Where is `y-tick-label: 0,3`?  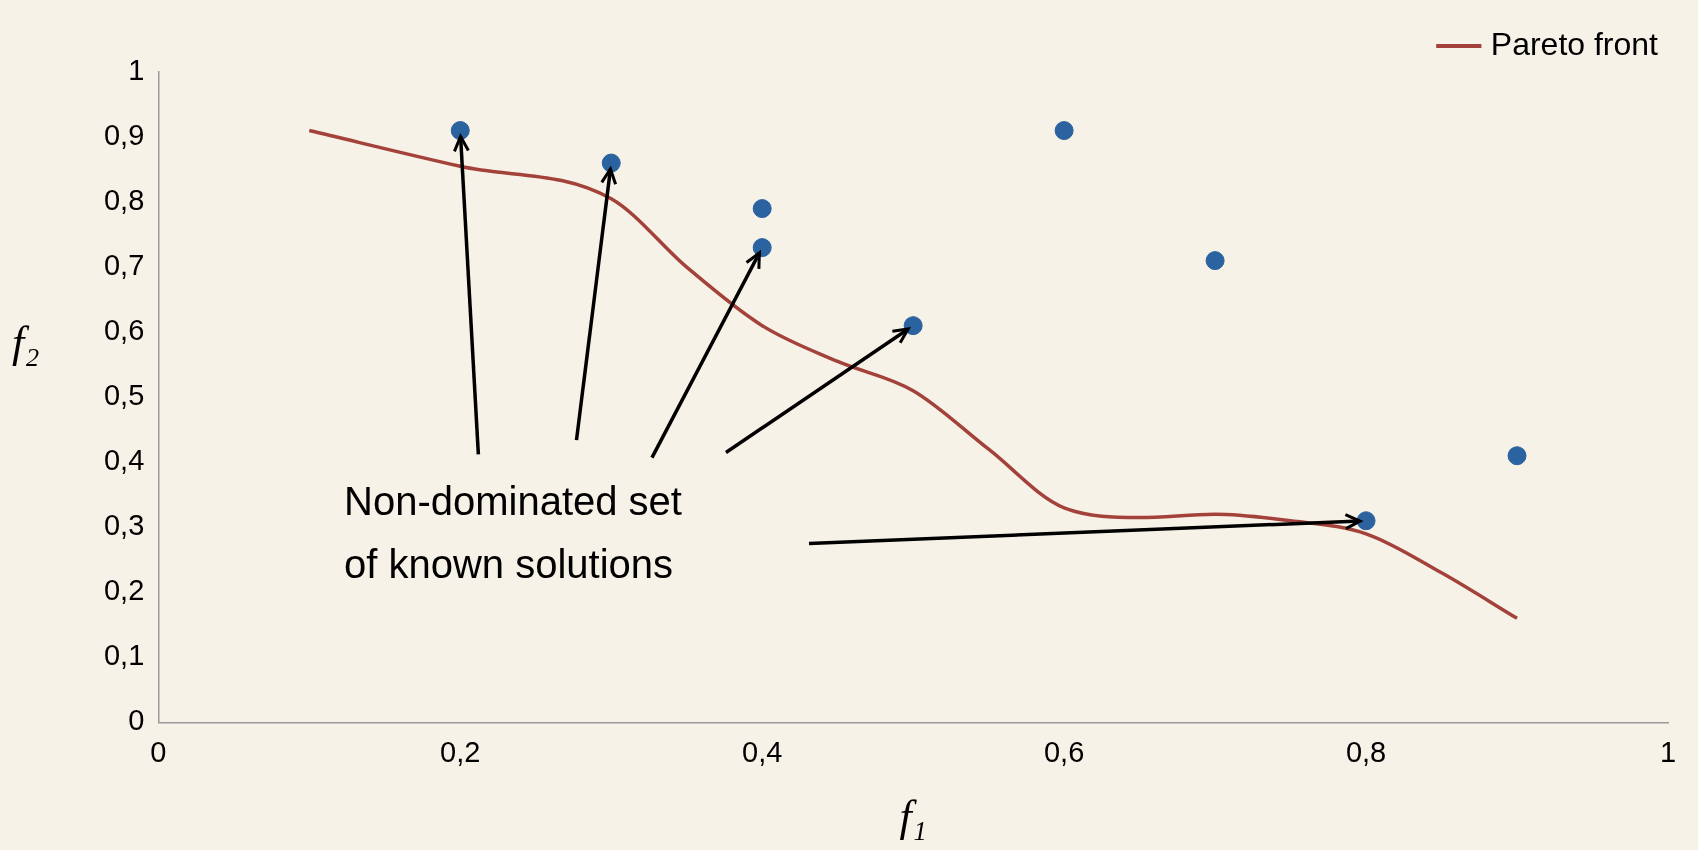
y-tick-label: 0,3 is located at coordinates (124, 525).